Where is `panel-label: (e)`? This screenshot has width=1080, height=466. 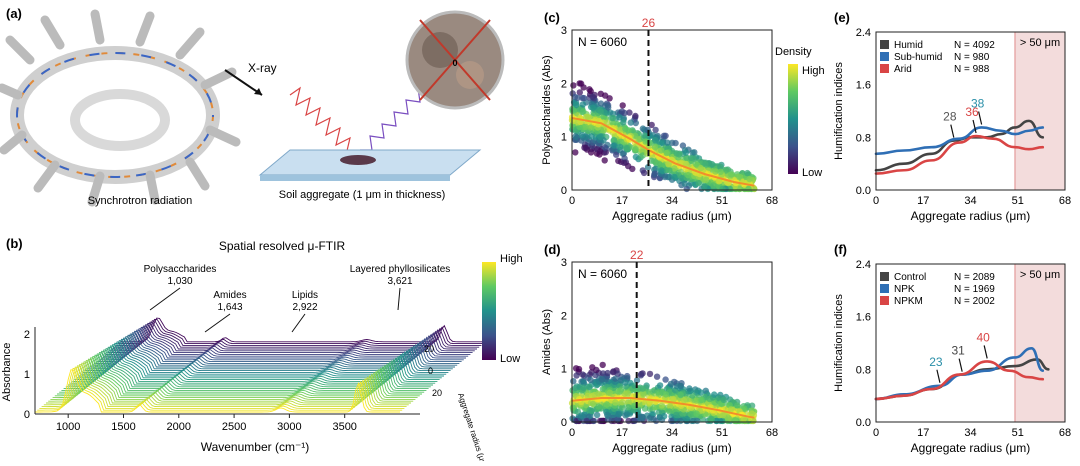 panel-label: (e) is located at coordinates (842, 17).